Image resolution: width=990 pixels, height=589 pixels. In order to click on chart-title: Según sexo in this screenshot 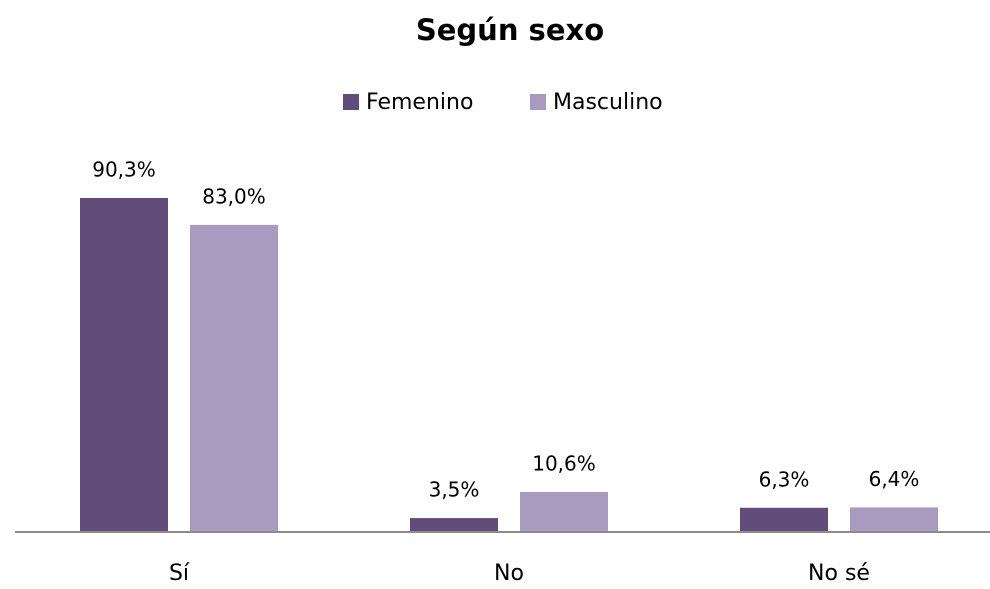, I will do `click(510, 30)`.